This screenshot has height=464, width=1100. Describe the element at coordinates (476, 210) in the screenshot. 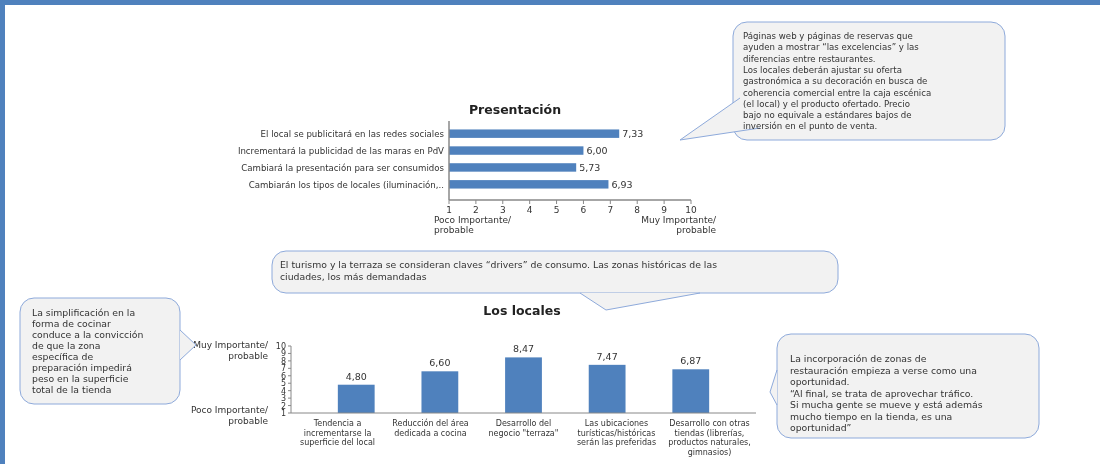

I see `x-tick-label: 2` at that location.